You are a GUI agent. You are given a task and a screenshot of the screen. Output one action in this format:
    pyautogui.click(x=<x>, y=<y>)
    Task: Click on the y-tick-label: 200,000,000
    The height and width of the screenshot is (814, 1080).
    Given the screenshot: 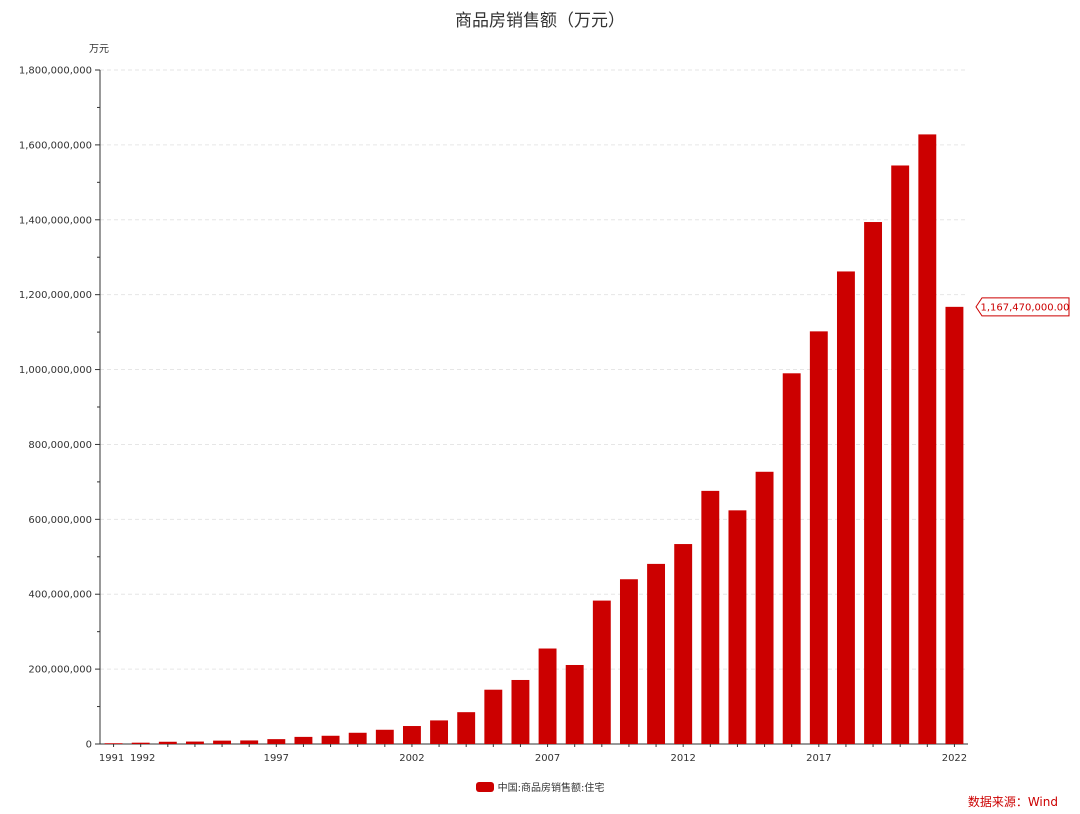 What is the action you would take?
    pyautogui.click(x=60, y=670)
    